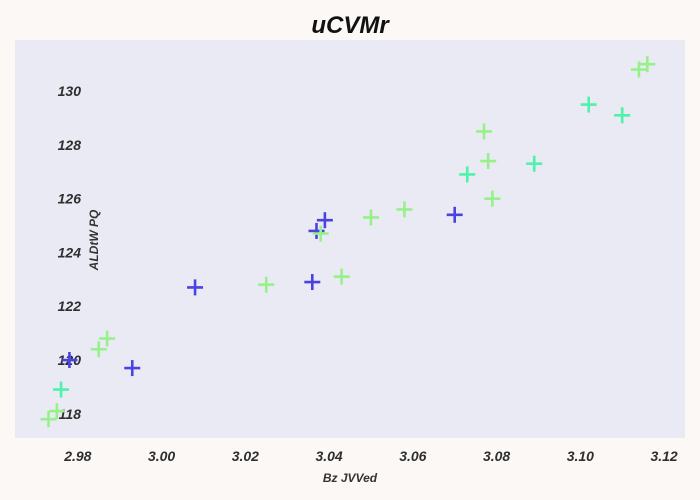 The image size is (700, 500). Describe the element at coordinates (70, 199) in the screenshot. I see `y-tick-label: 126` at that location.